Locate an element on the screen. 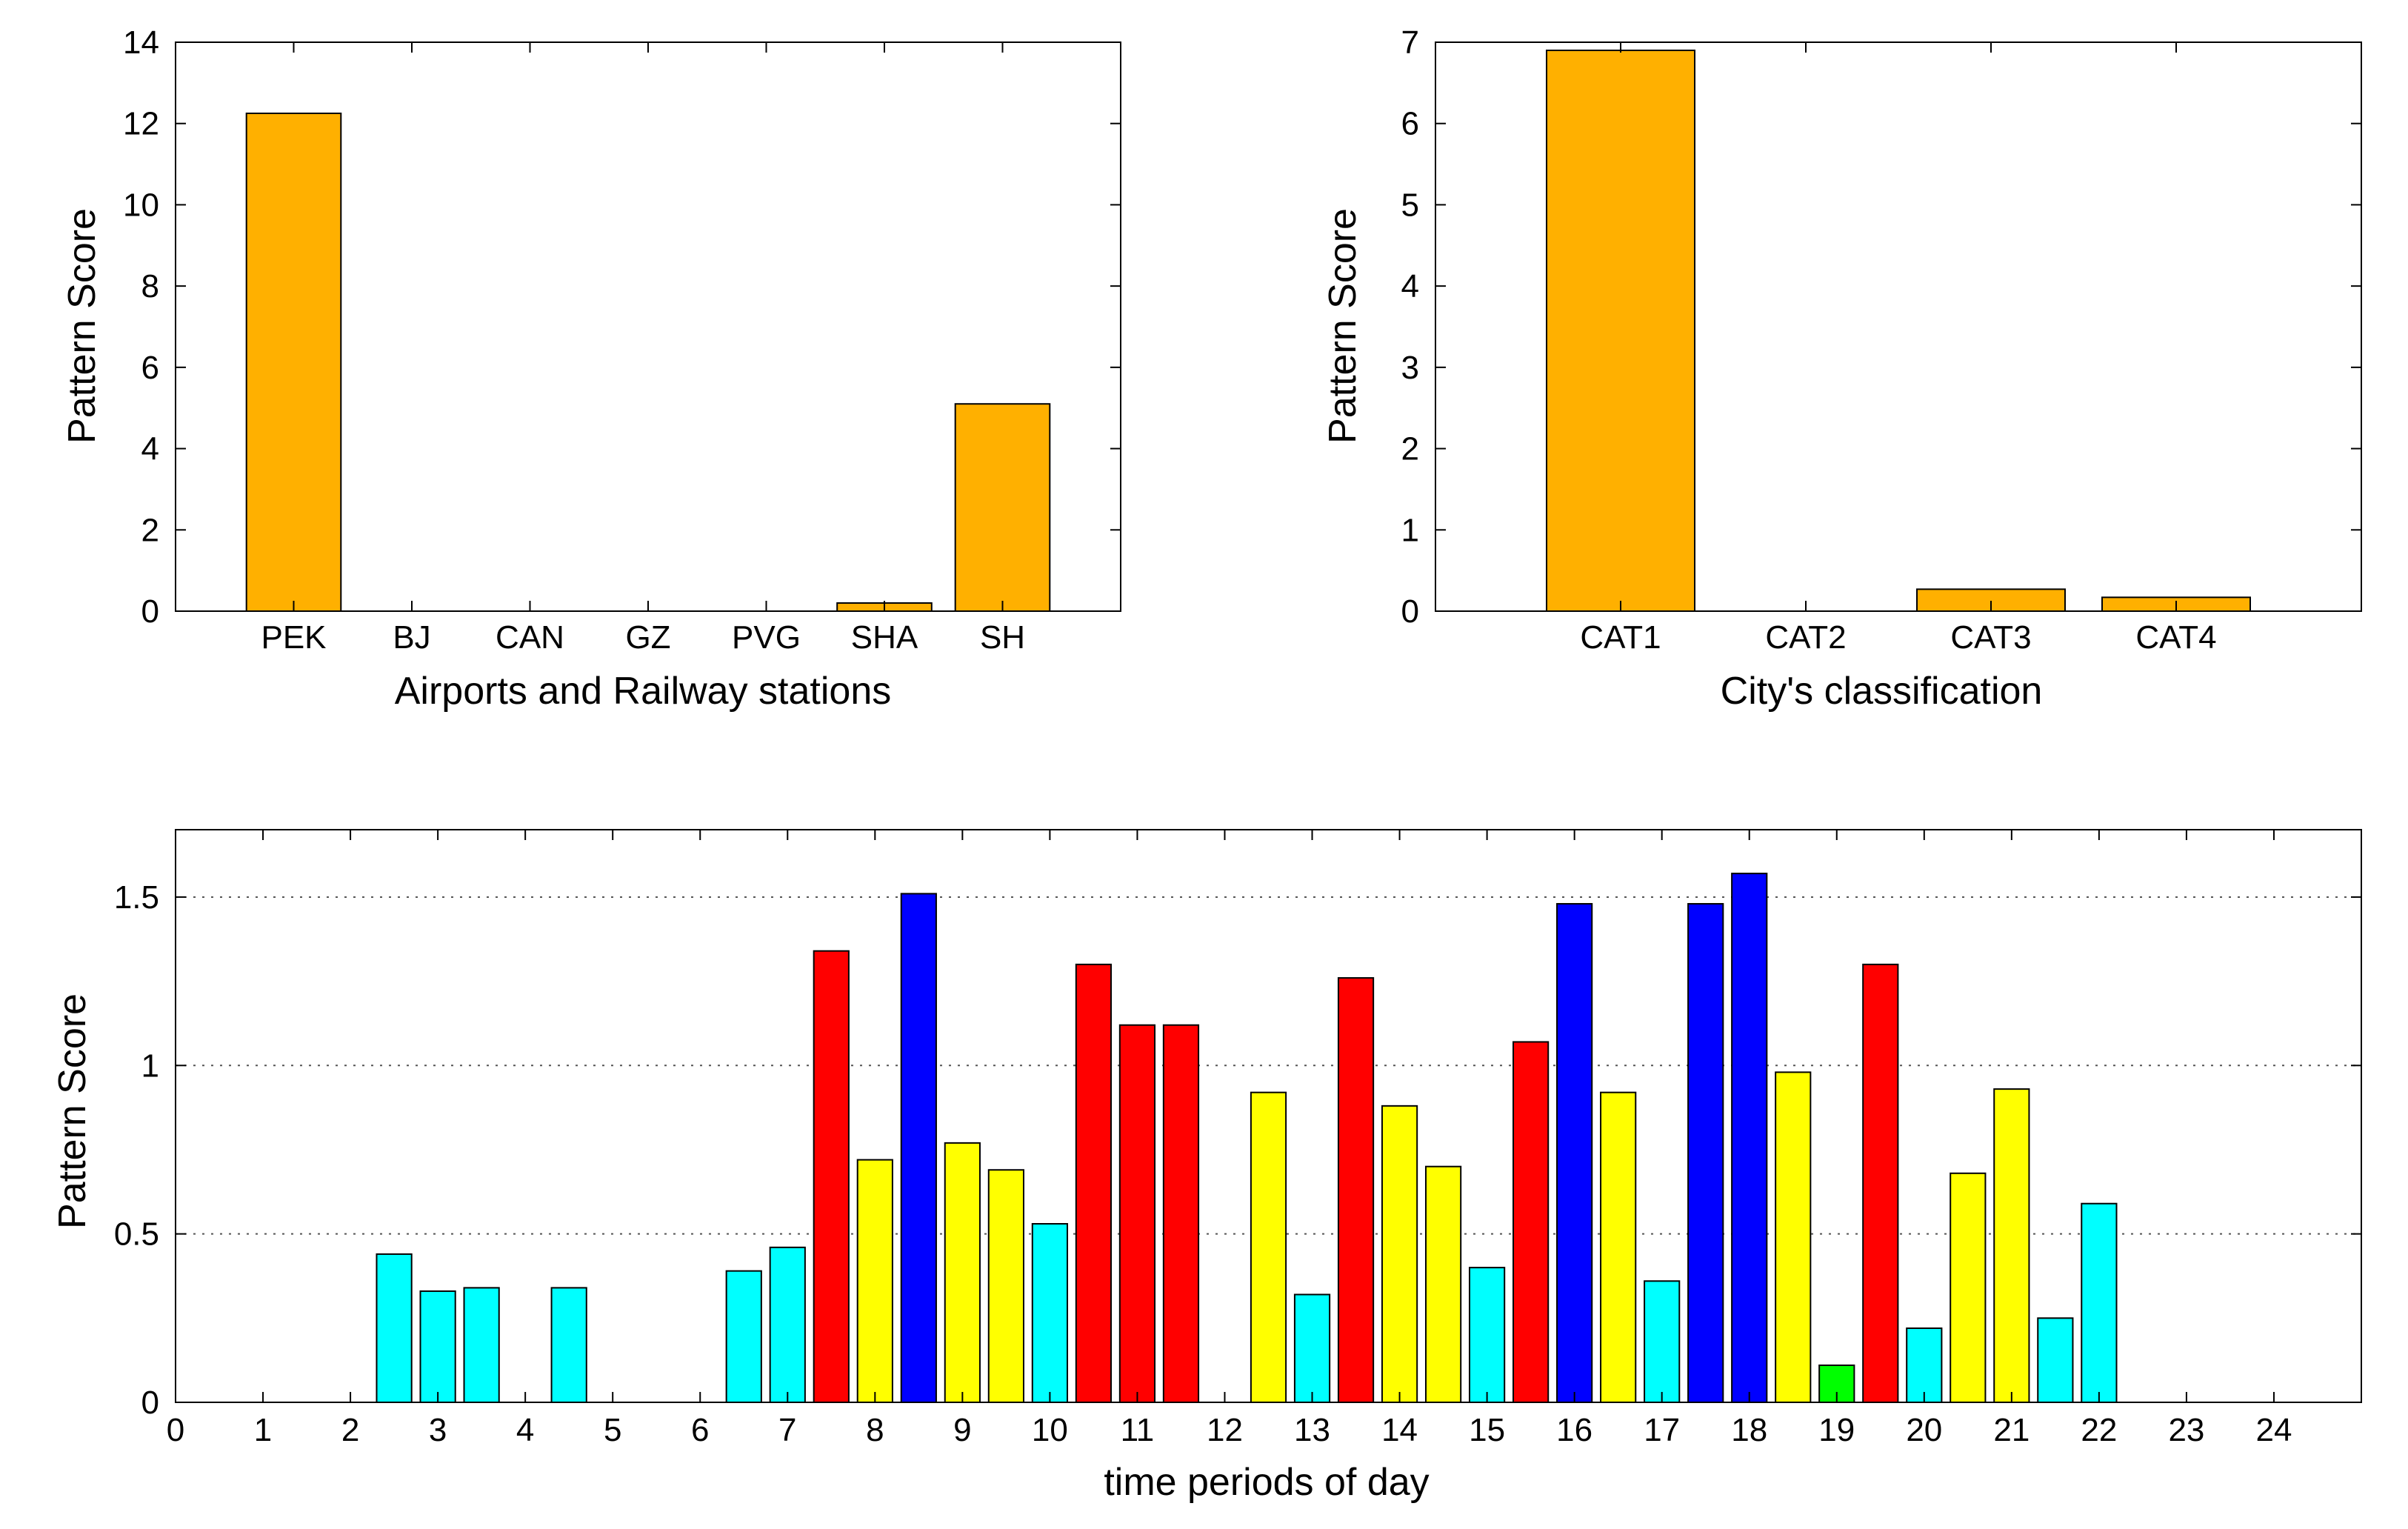 This screenshot has width=2408, height=1529. y-tick-label: 1.5 is located at coordinates (136, 897).